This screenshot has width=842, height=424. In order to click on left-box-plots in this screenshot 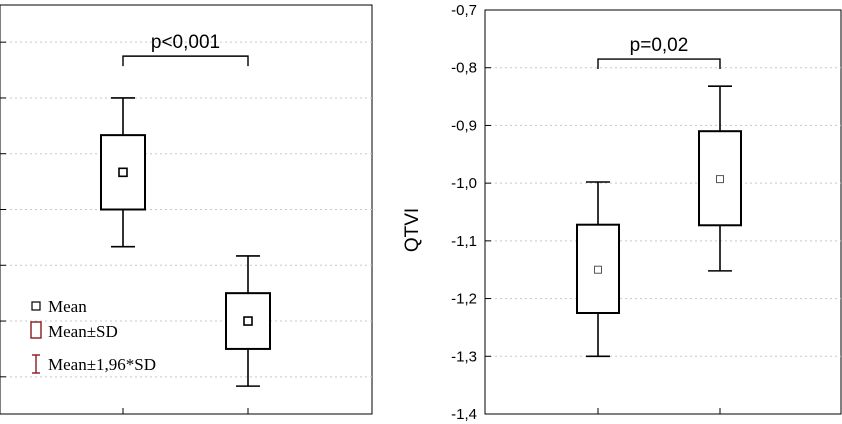, I will do `click(185, 242)`.